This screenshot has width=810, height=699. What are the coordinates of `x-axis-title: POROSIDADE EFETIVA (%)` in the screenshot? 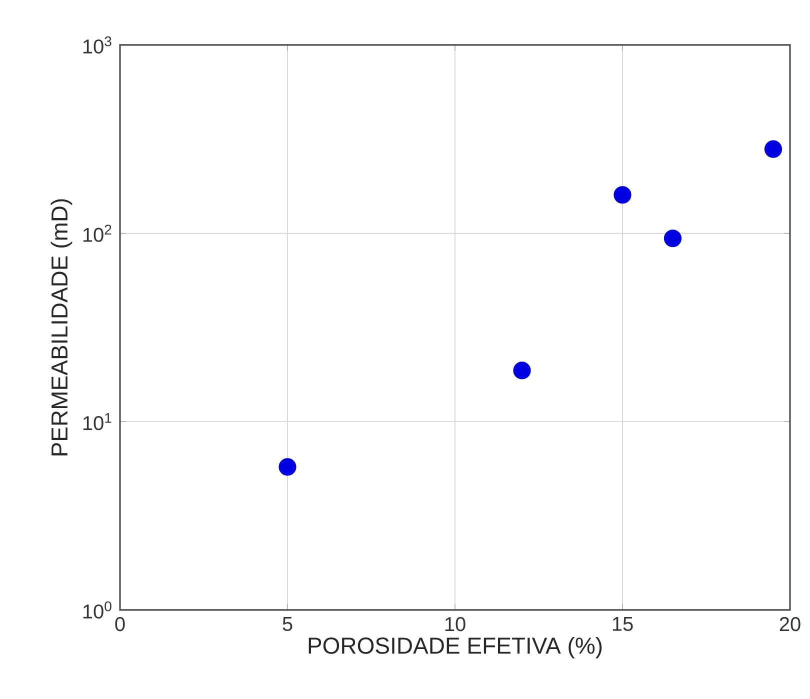 It's located at (455, 647).